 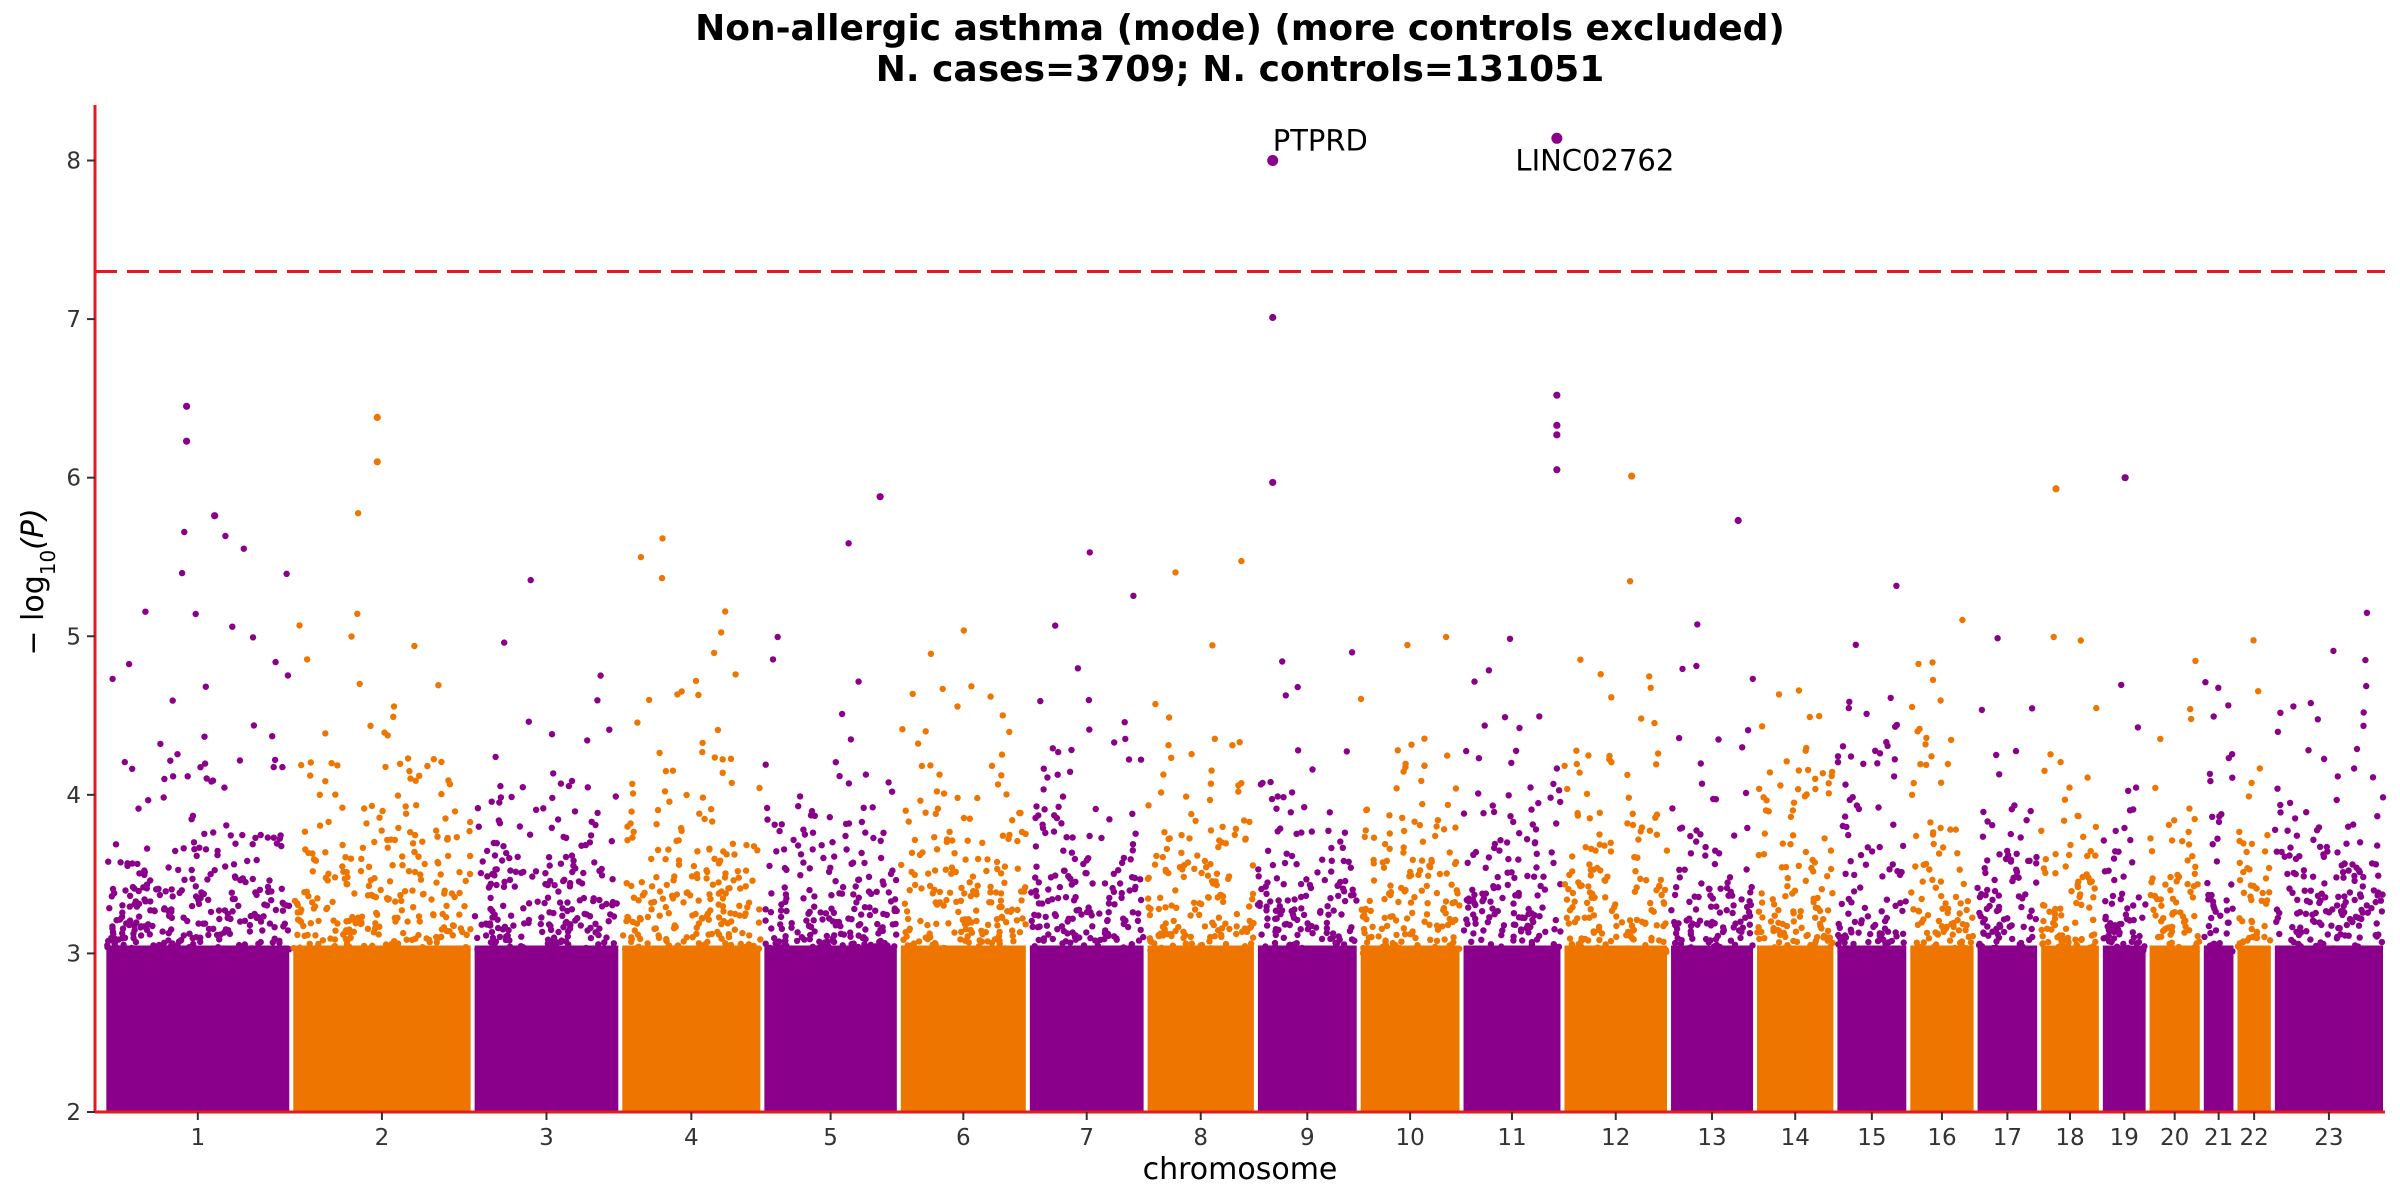 I want to click on chromosome-9-points, so click(x=1307, y=880).